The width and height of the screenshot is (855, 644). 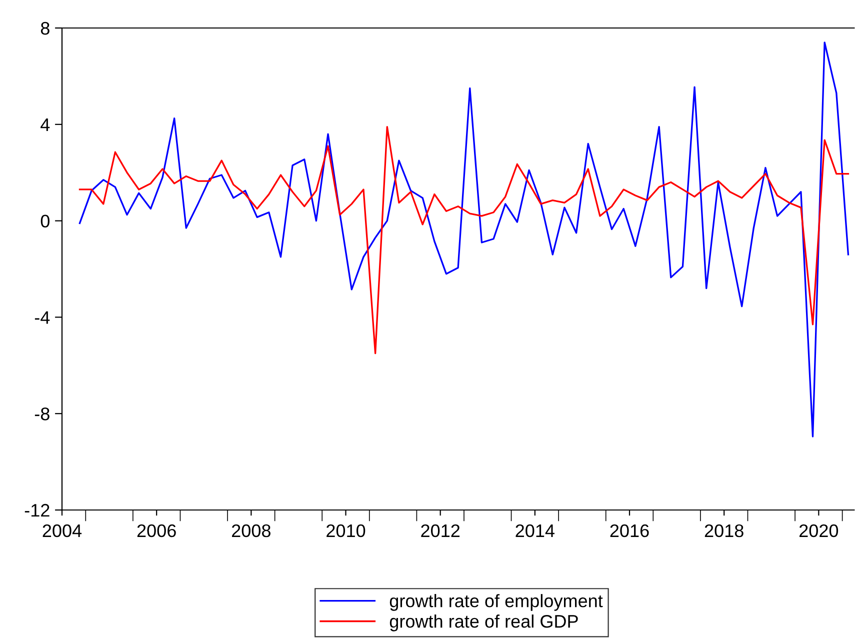 I want to click on y-tick-label: -8, so click(x=42, y=414).